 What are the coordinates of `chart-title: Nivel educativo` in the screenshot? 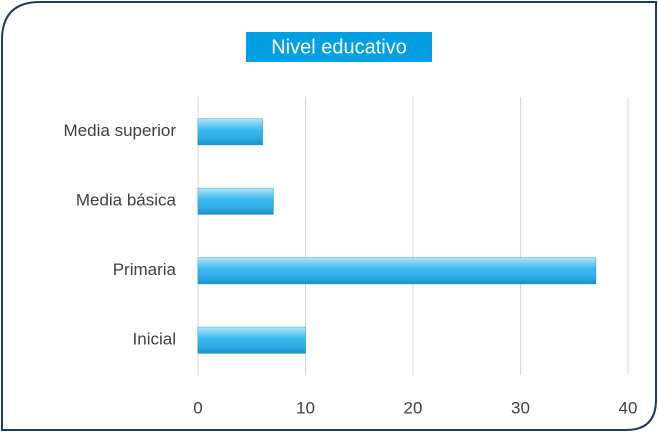 It's located at (339, 47).